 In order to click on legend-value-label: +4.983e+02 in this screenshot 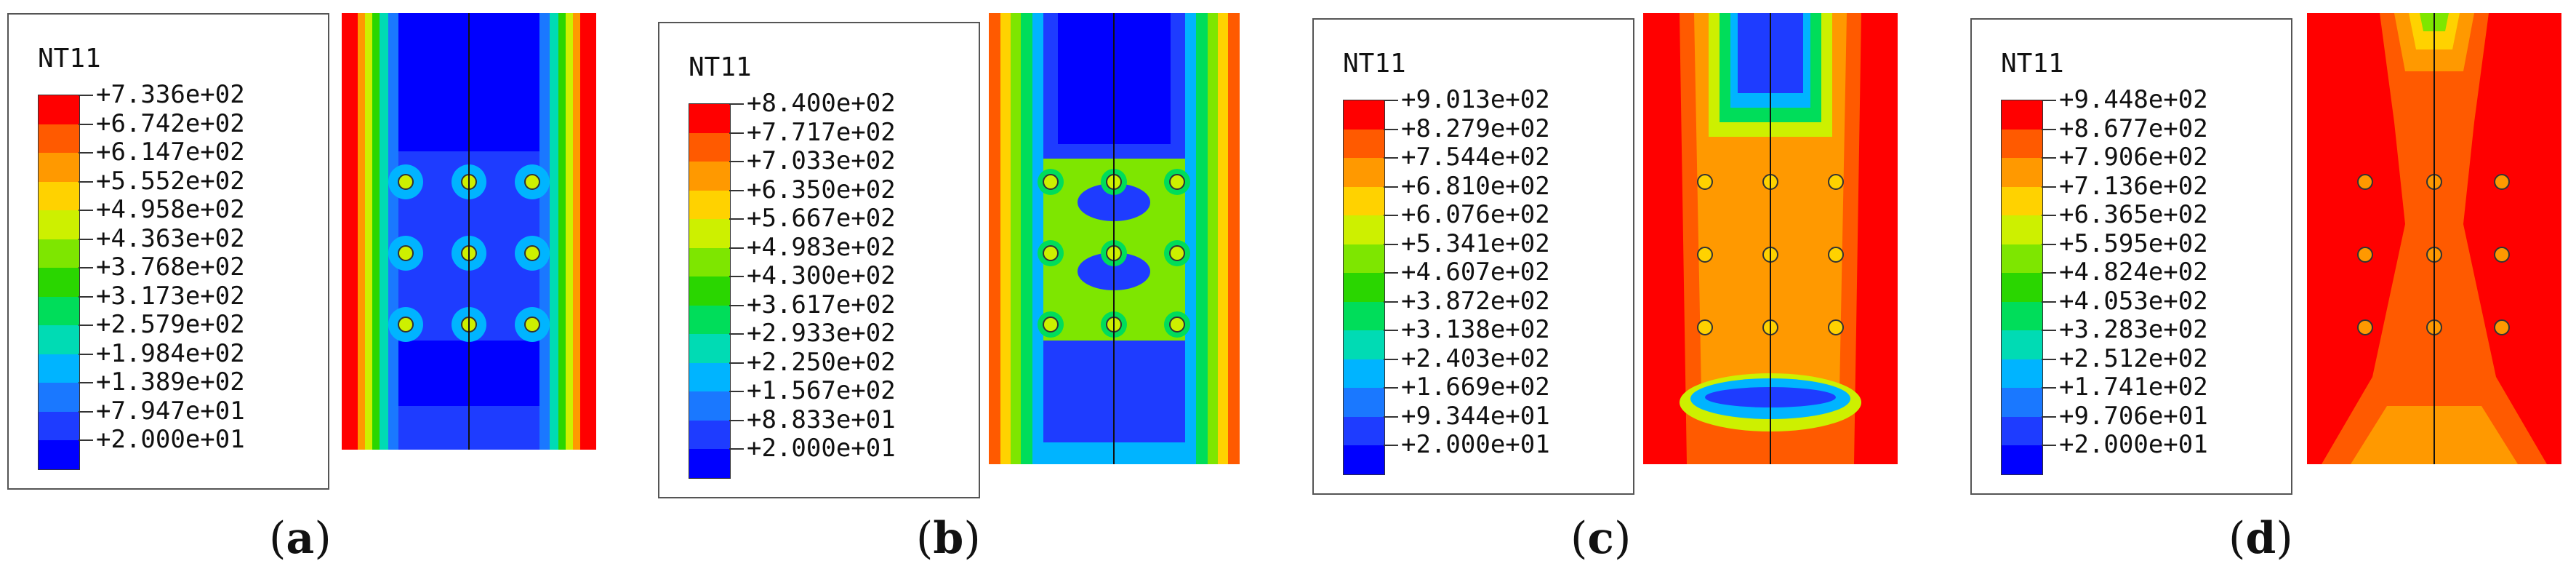, I will do `click(822, 247)`.